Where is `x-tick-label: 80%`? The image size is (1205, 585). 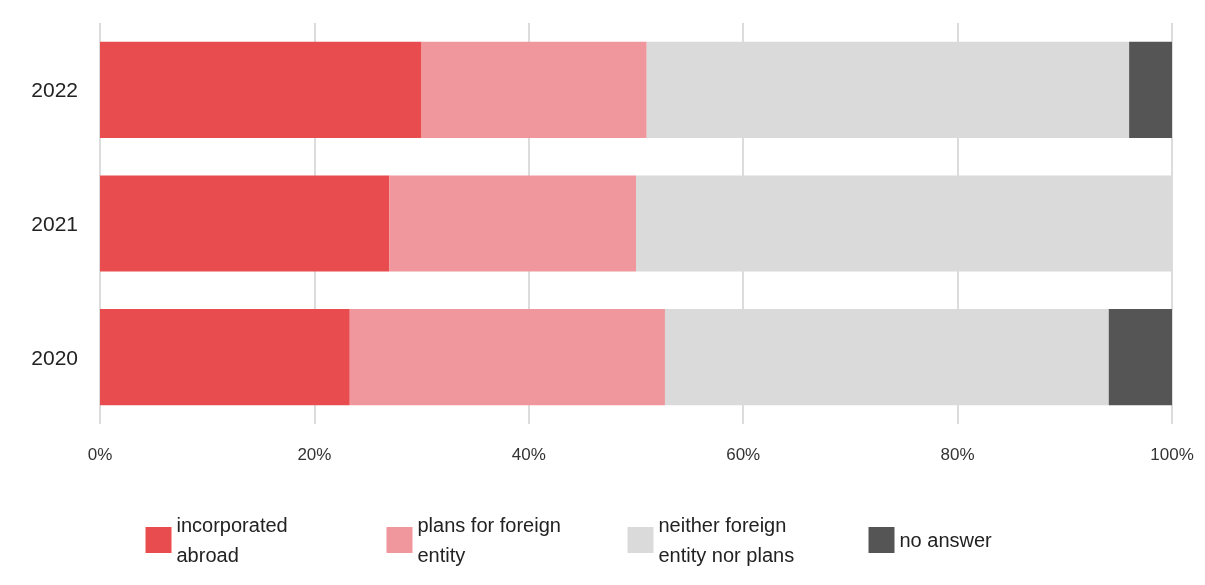
x-tick-label: 80% is located at coordinates (957, 454).